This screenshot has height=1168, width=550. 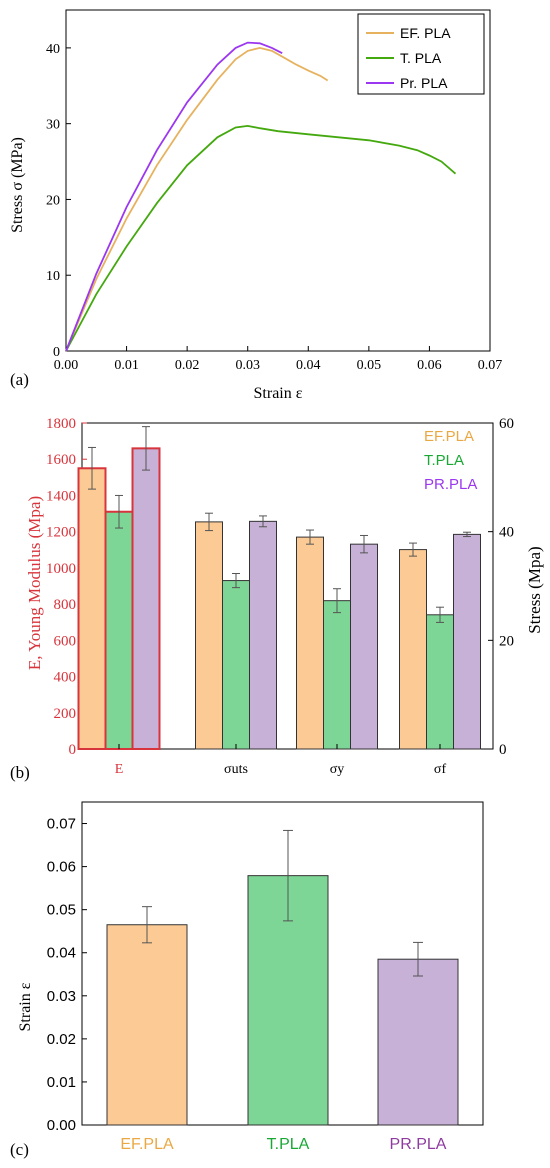 I want to click on left-y-tick-label: 200, so click(x=65, y=714).